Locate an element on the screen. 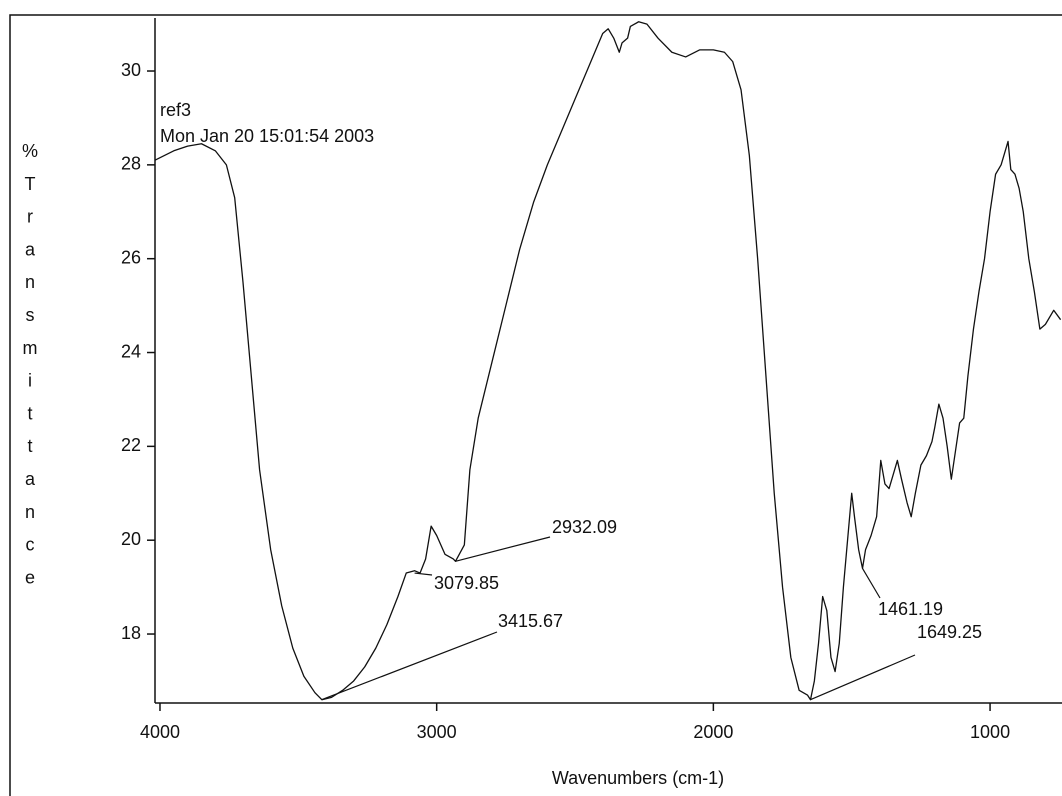 The image size is (1062, 796). x-tick-label: 4000 is located at coordinates (160, 732).